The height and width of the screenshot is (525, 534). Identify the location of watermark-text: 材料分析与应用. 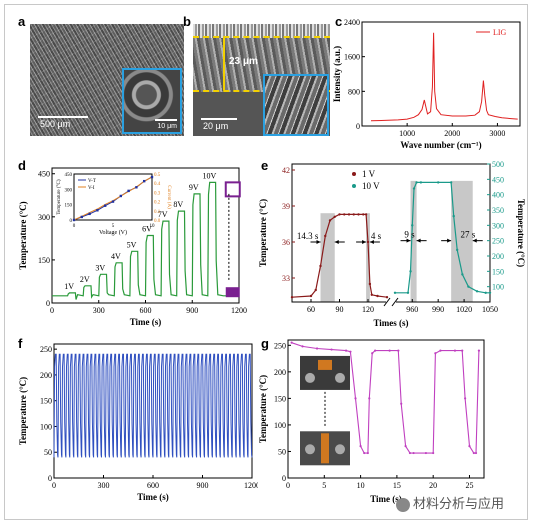
(459, 504).